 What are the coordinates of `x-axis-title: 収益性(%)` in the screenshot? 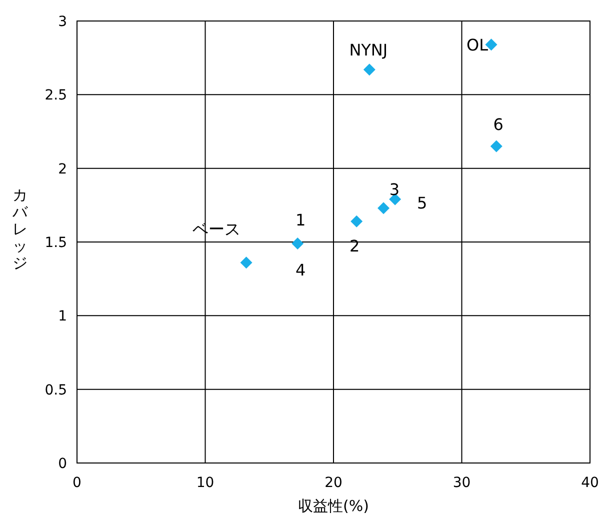 It's located at (333, 506).